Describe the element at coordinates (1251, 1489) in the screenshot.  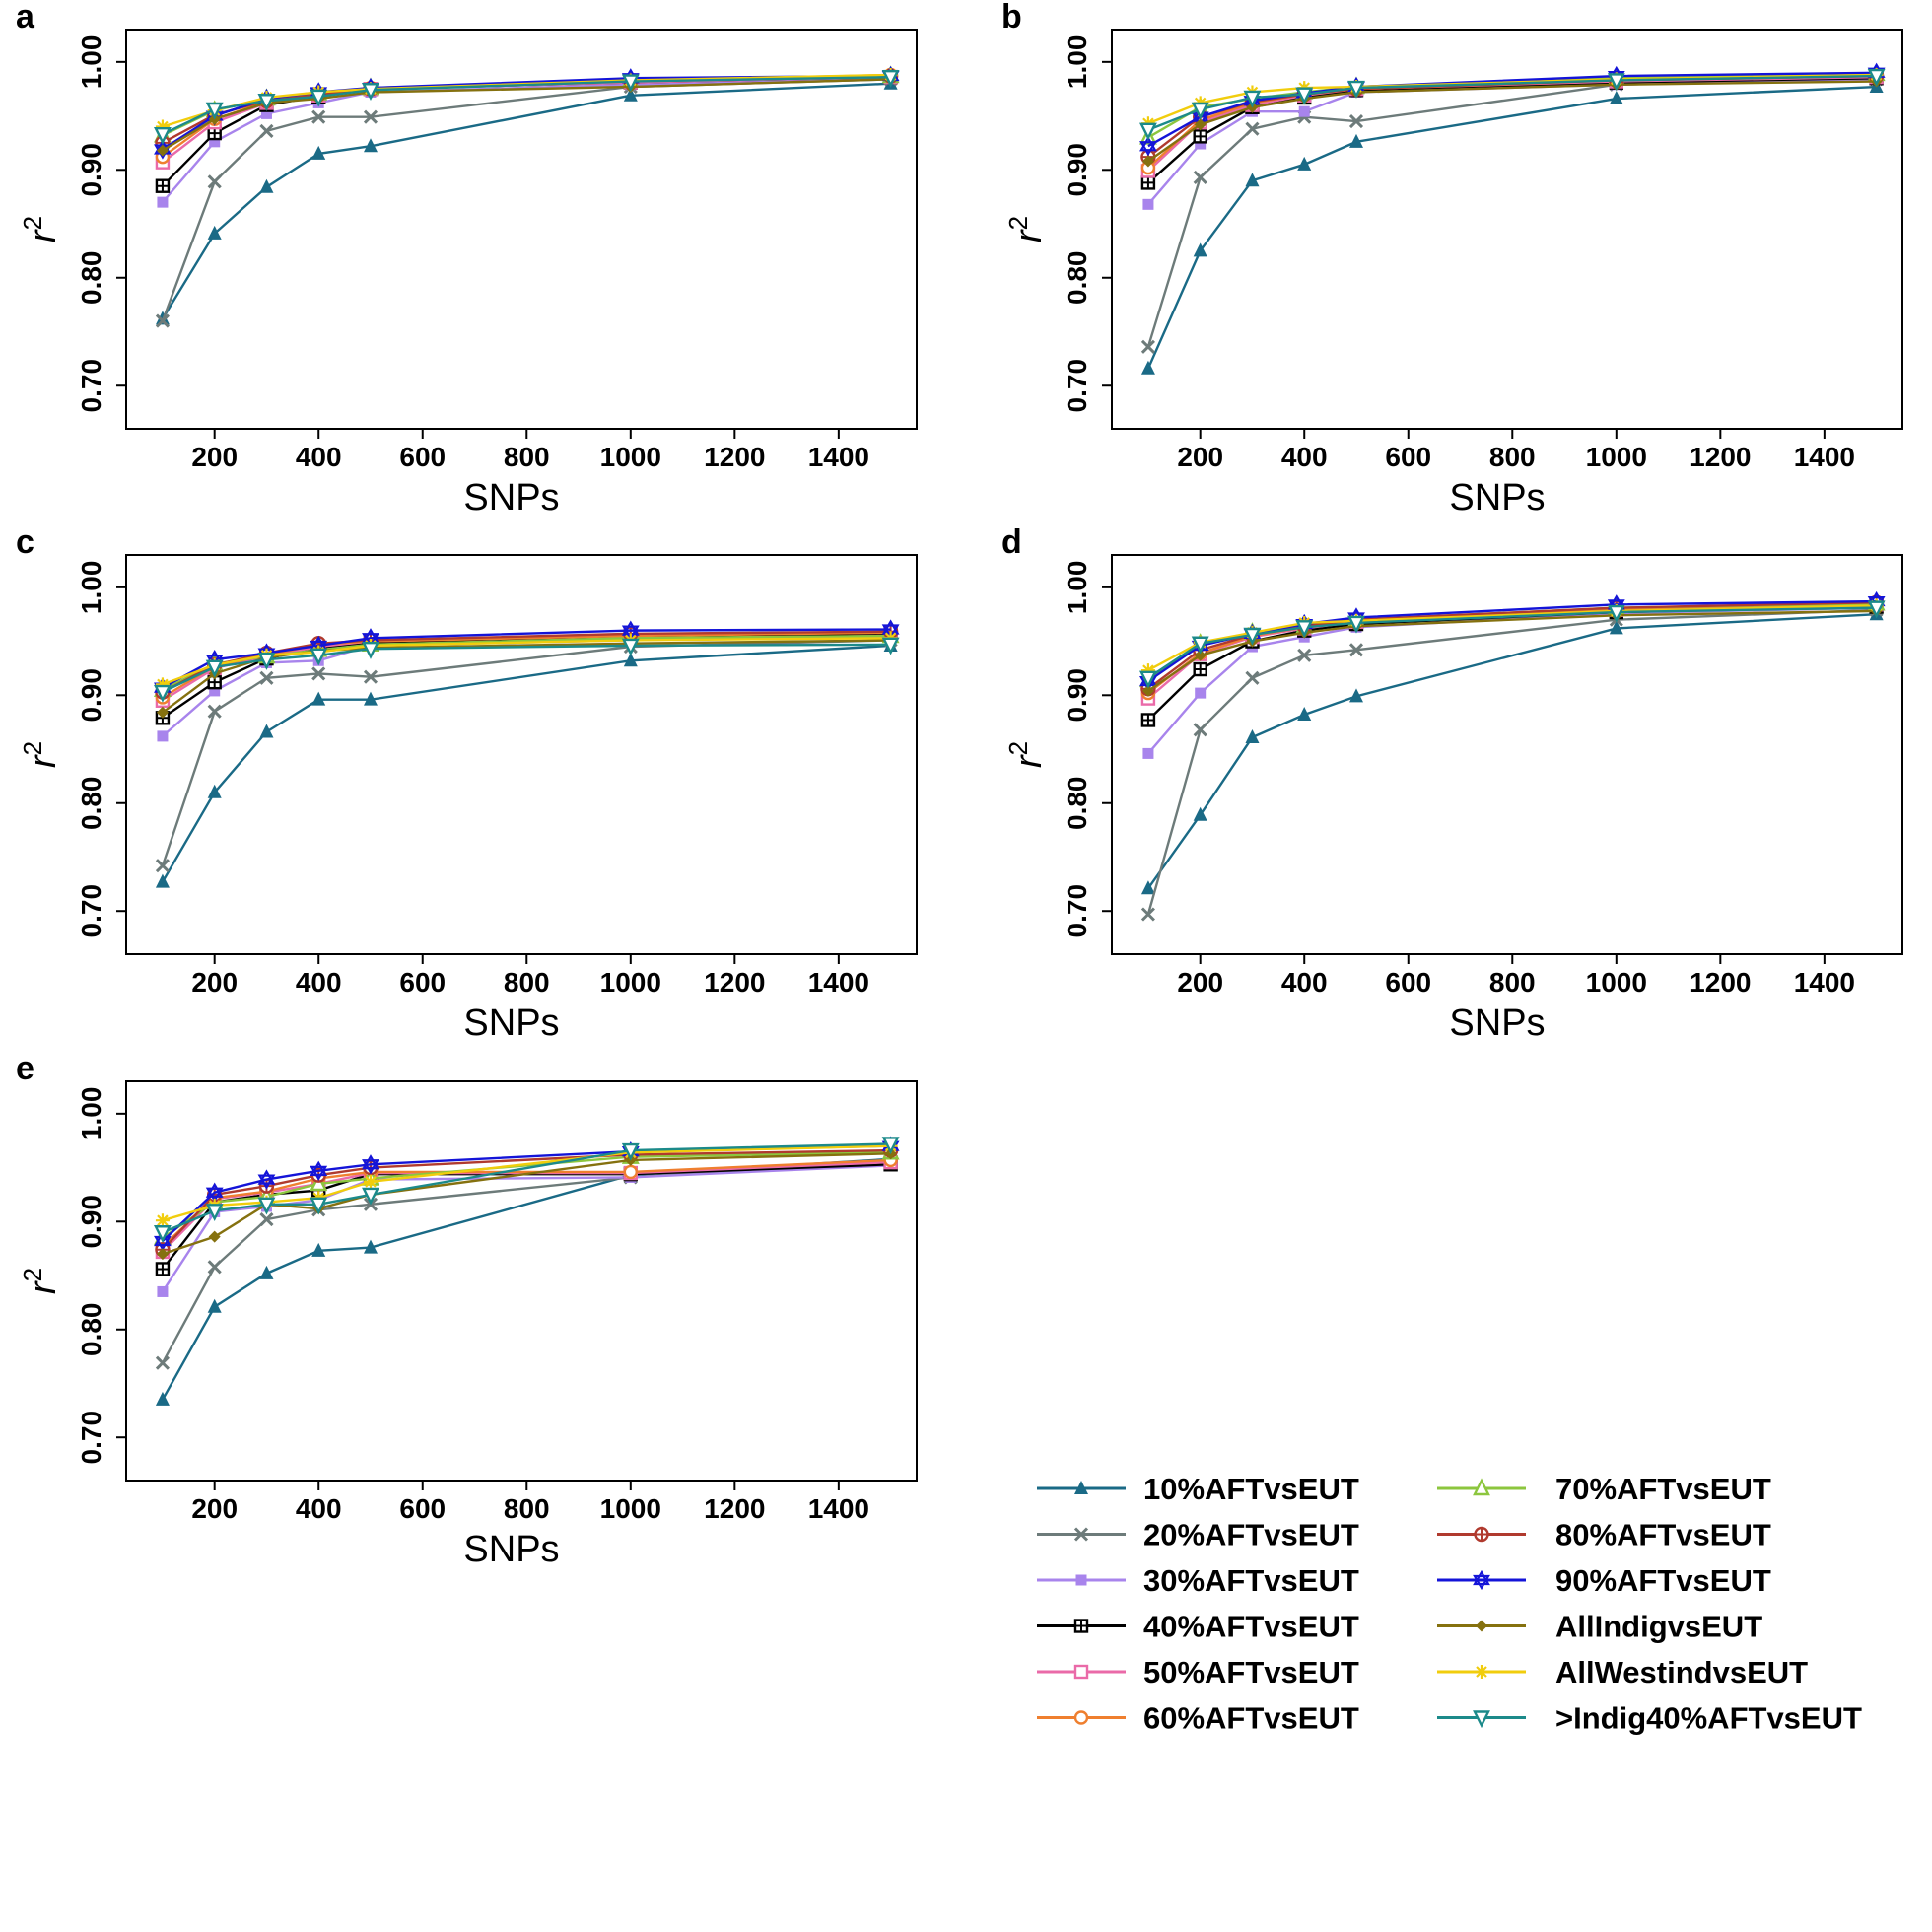
I see `legend-label: 10%AFTvsEUT` at that location.